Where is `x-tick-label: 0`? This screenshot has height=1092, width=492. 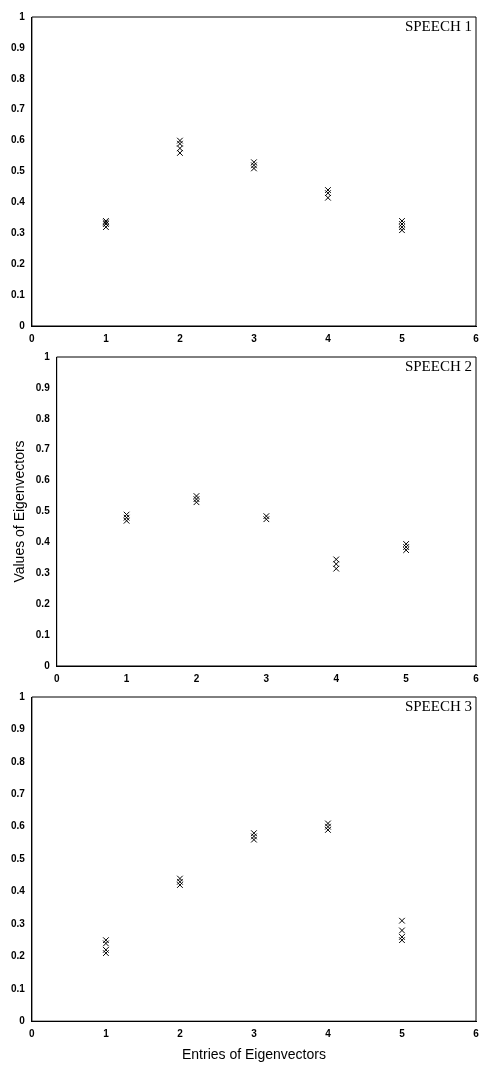 x-tick-label: 0 is located at coordinates (56, 678).